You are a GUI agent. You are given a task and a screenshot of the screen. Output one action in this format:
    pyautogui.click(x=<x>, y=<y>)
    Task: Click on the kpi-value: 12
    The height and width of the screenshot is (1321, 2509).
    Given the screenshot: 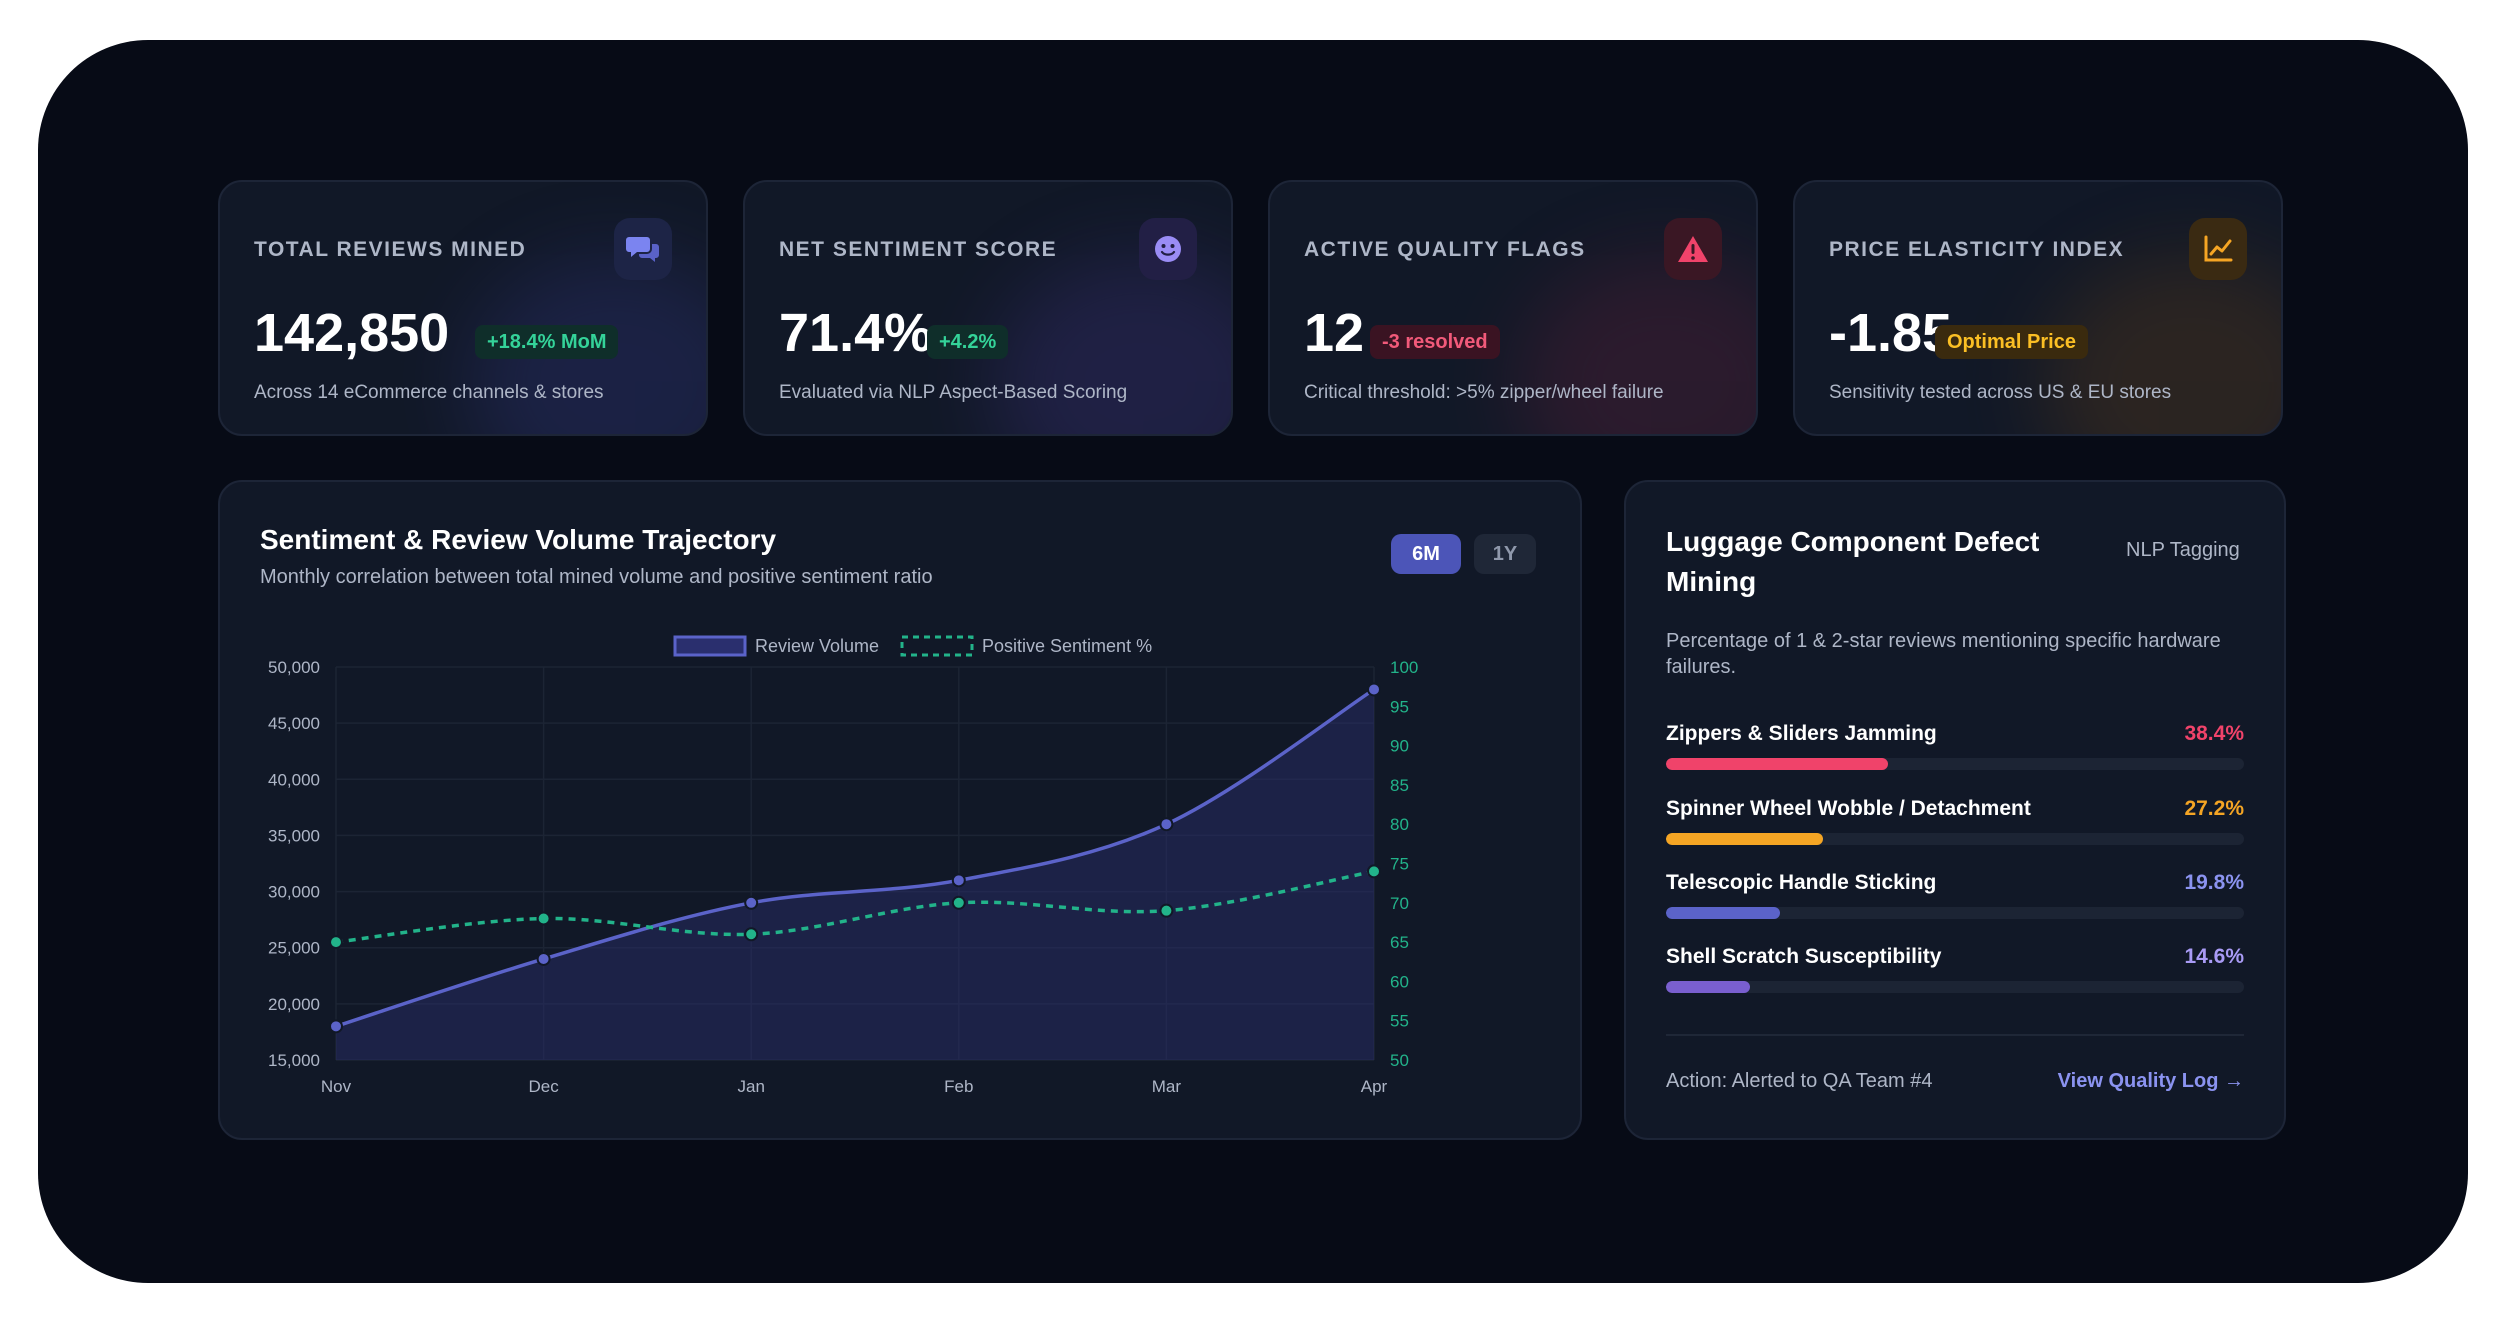 What is the action you would take?
    pyautogui.click(x=1334, y=333)
    